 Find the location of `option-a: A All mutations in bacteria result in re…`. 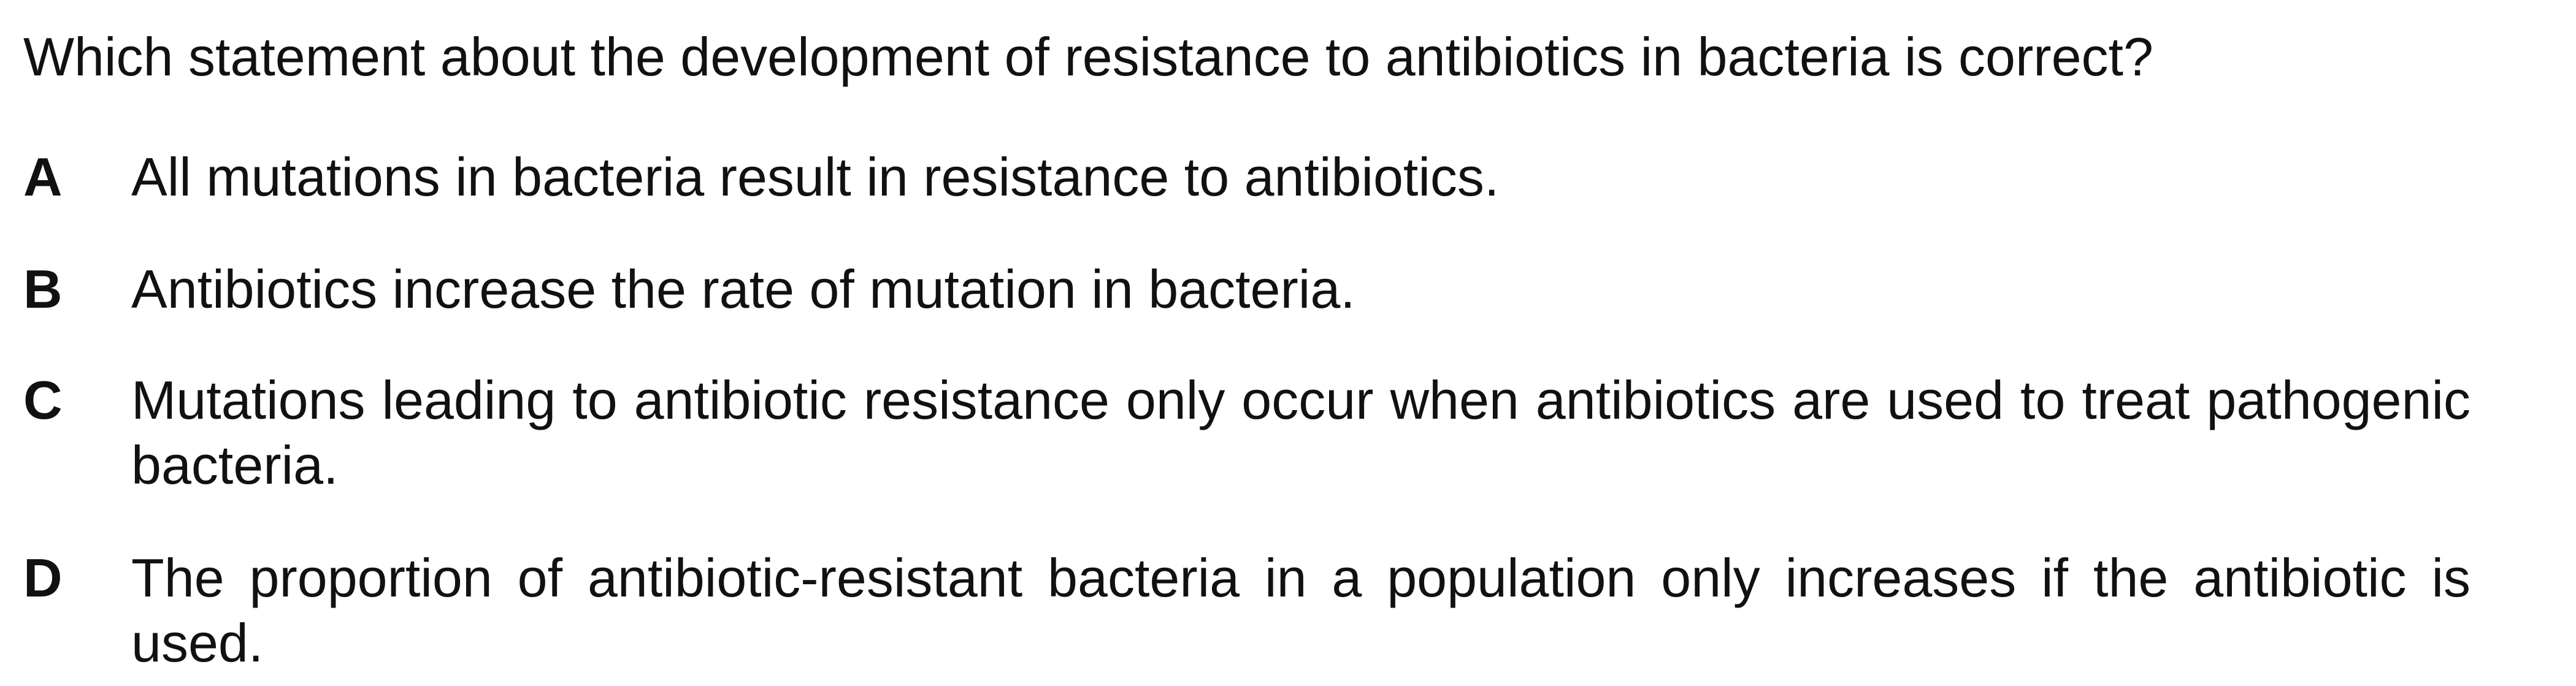

option-a: A All mutations in bacteria result in re… is located at coordinates (1247, 178).